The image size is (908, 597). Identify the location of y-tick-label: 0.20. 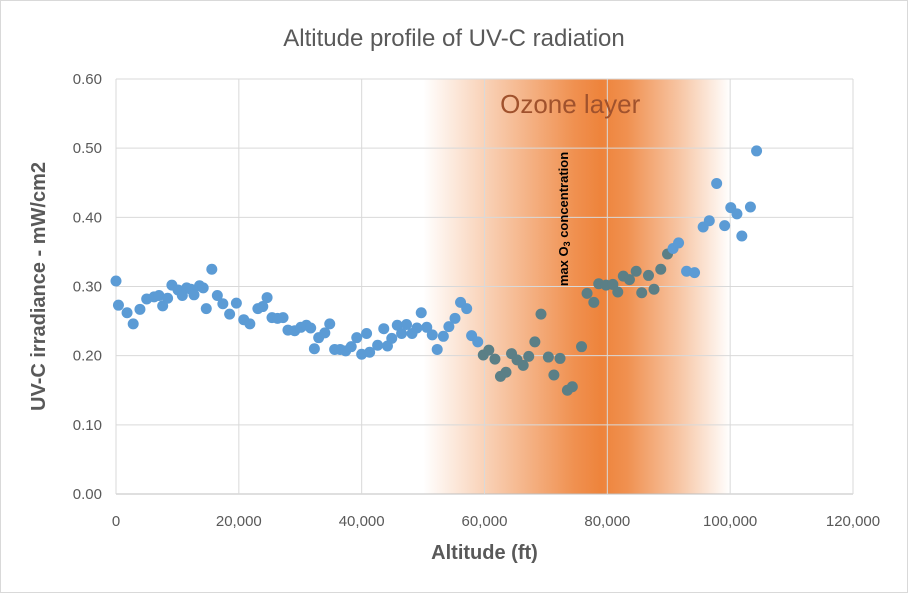
(87, 356).